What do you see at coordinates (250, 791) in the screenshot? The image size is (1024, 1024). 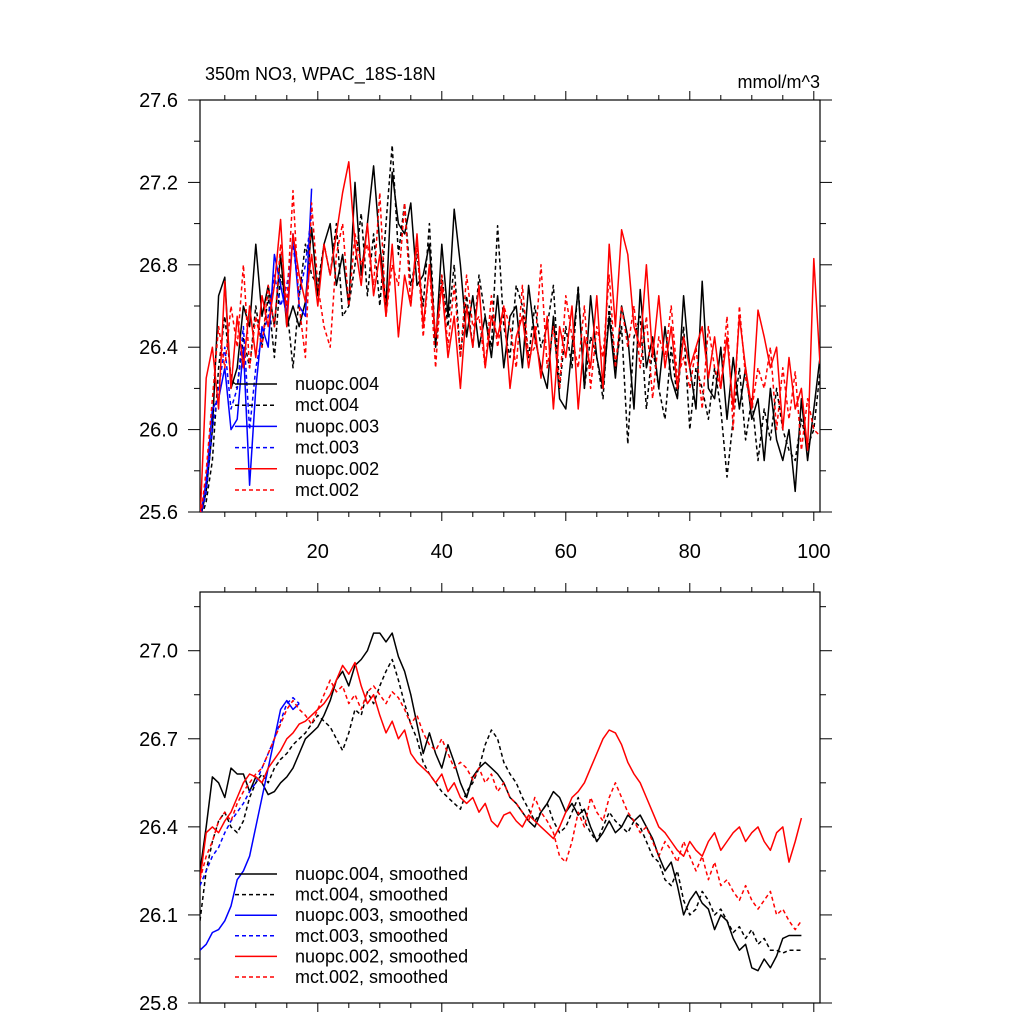 I see `bottom-series-mct-003-smoothed` at bounding box center [250, 791].